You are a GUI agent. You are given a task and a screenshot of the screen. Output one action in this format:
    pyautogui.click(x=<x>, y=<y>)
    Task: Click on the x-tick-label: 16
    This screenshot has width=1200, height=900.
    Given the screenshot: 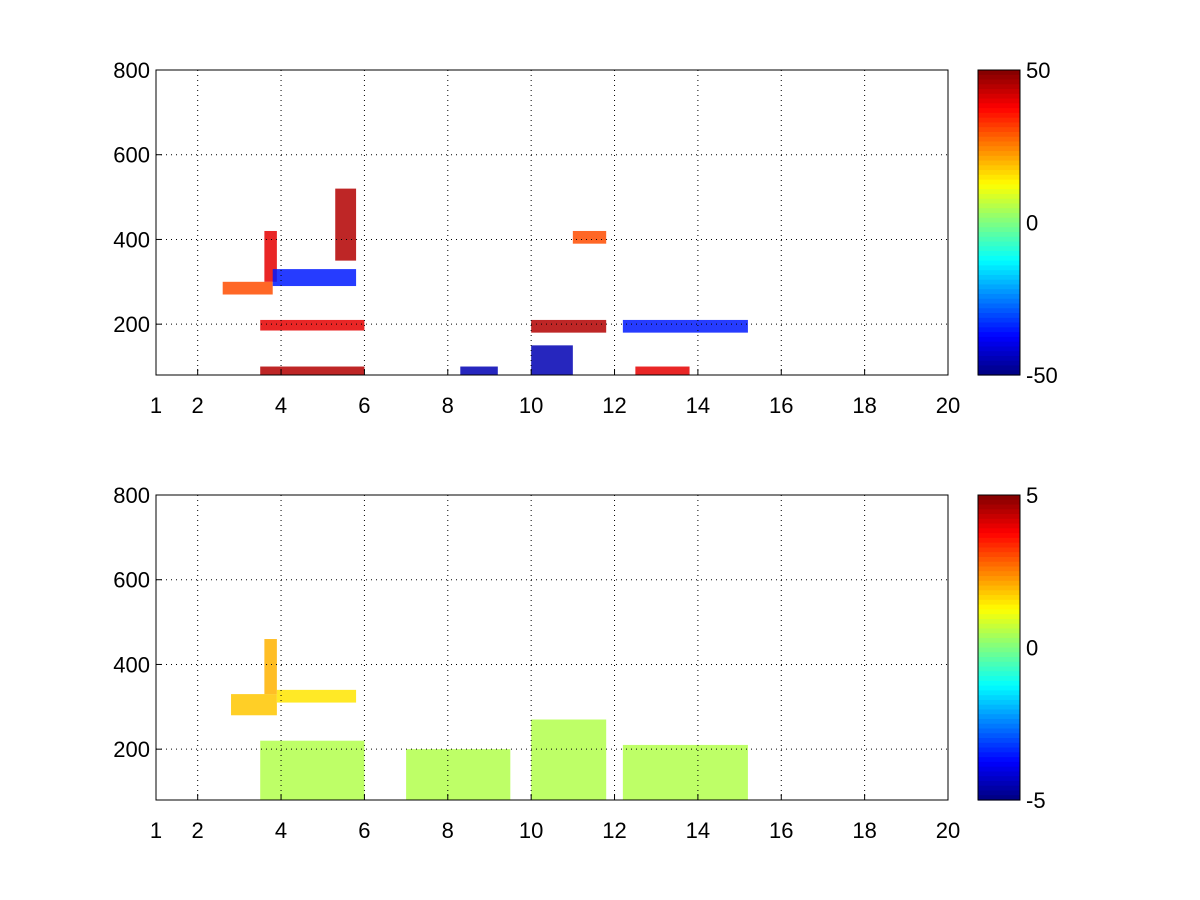 What is the action you would take?
    pyautogui.click(x=781, y=830)
    